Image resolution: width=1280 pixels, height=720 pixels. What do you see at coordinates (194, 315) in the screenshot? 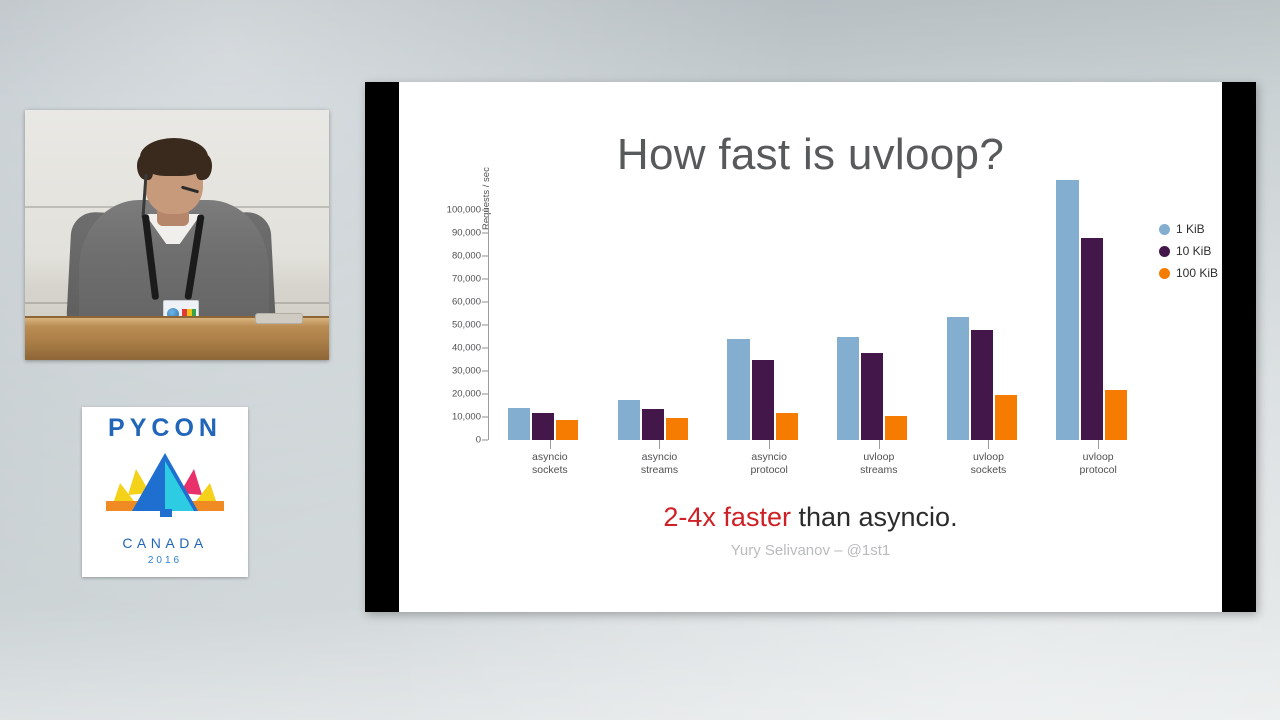
I see `badge-stripe-green` at bounding box center [194, 315].